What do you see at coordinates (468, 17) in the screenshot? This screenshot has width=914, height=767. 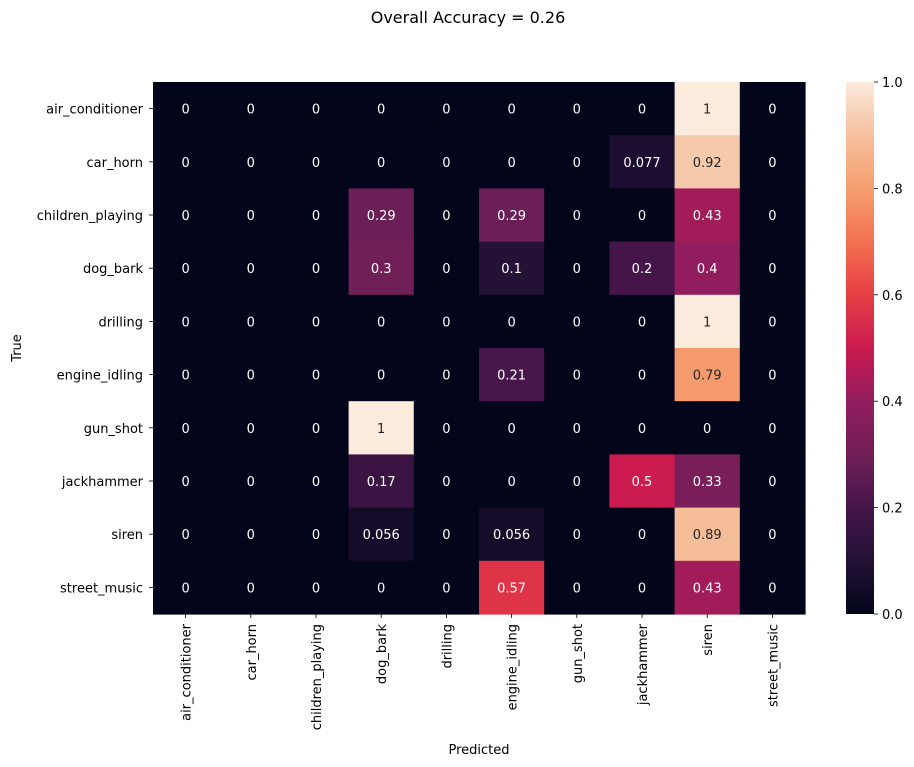 I see `chart-title: Overall Accuracy = 0.26` at bounding box center [468, 17].